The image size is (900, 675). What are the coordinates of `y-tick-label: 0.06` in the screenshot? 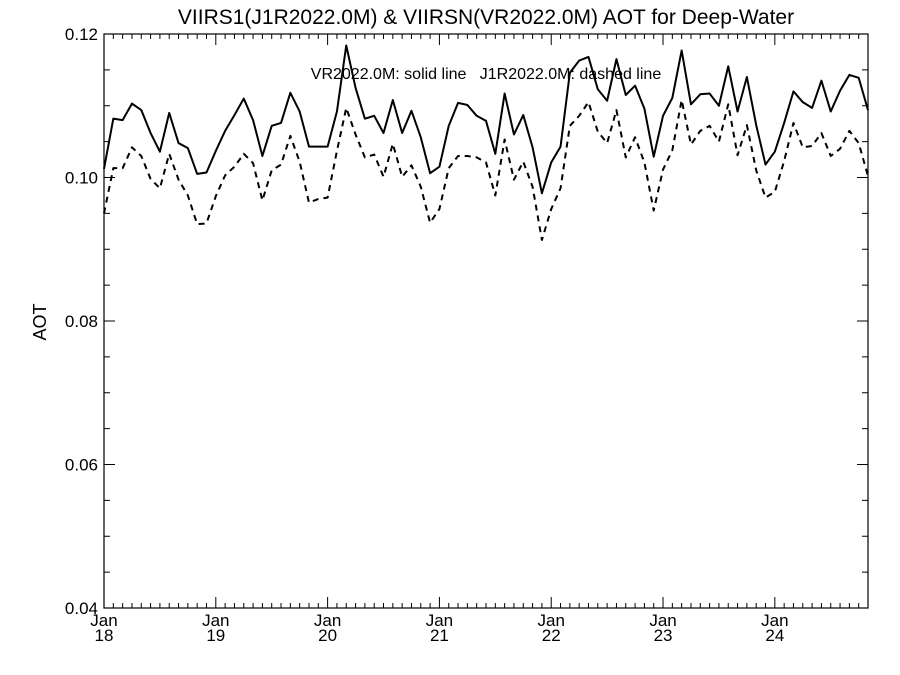 It's located at (81, 465).